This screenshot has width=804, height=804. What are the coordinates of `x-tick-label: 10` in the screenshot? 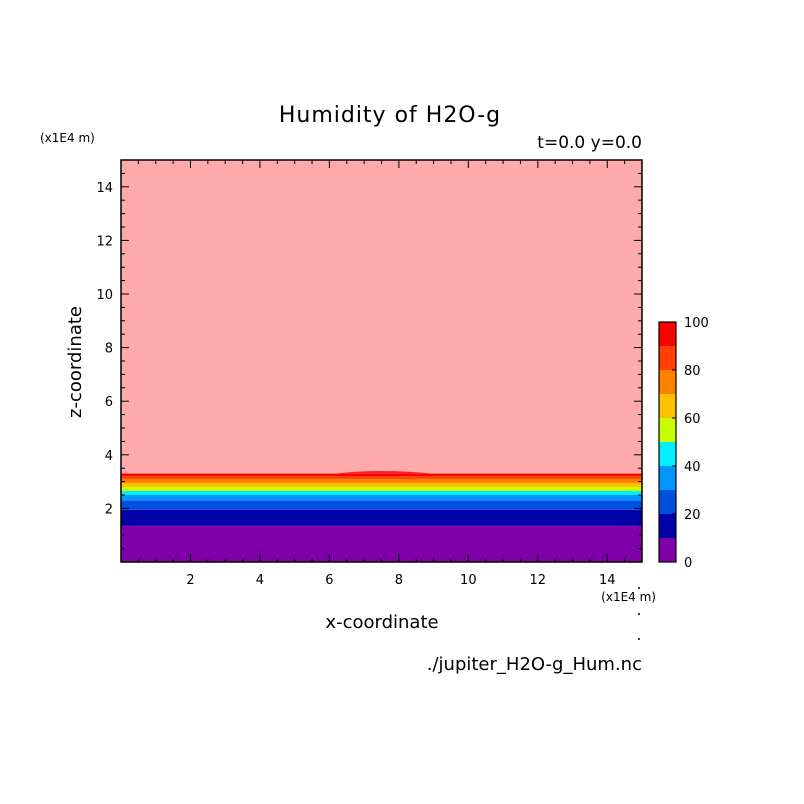 It's located at (468, 580).